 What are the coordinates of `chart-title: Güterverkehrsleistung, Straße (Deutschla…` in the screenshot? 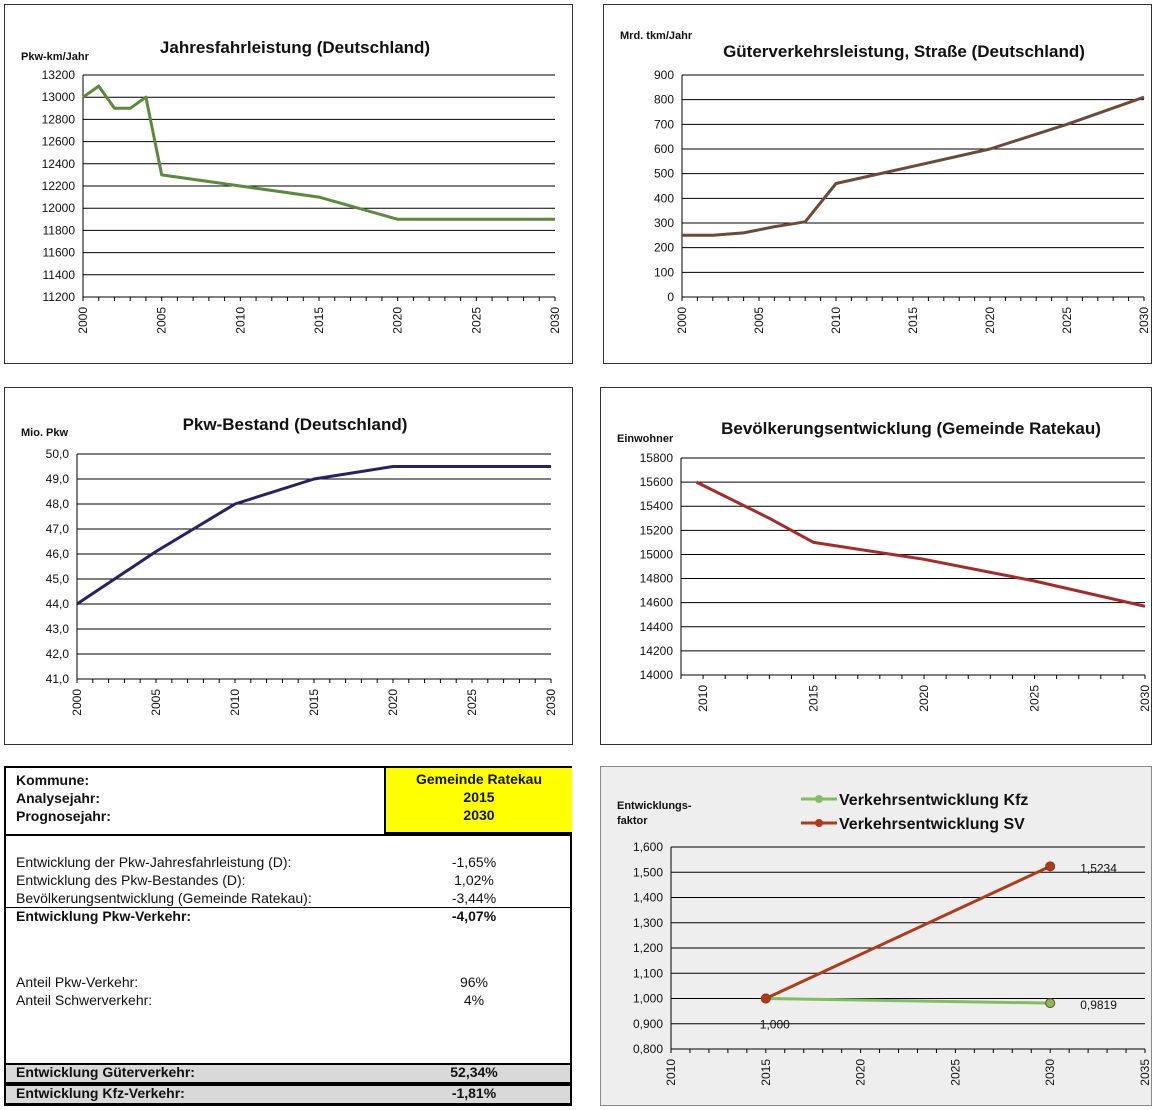 It's located at (904, 51).